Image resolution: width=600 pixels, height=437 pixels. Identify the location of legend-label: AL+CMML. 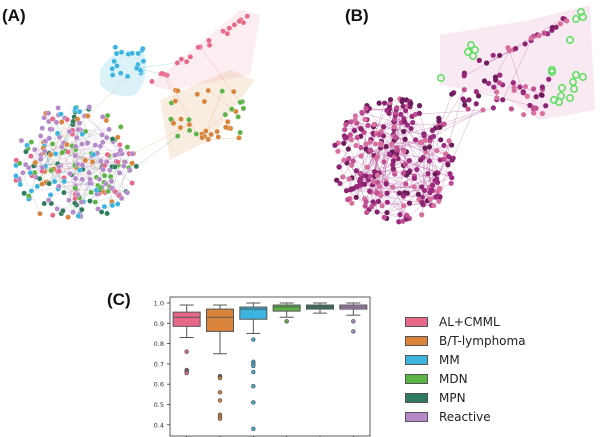
(469, 321).